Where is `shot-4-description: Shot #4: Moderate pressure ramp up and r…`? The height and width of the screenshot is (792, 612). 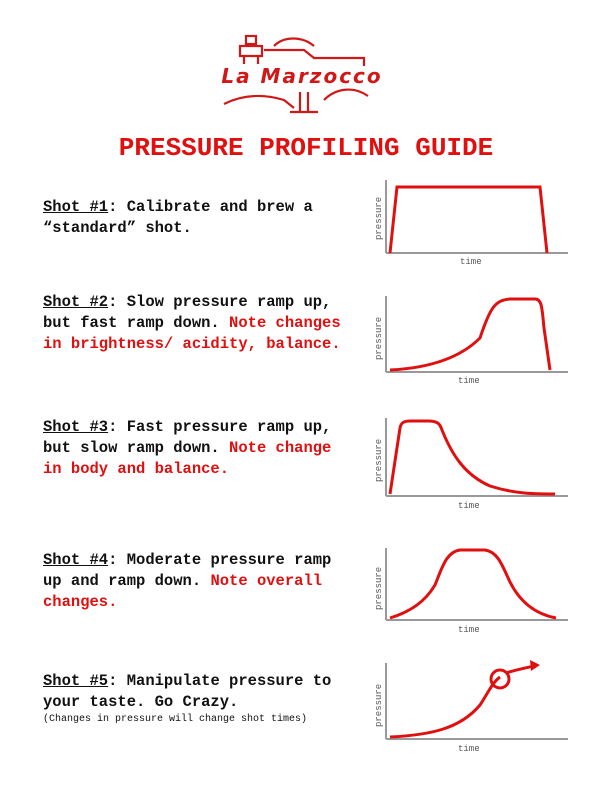
shot-4-description: Shot #4: Moderate pressure ramp up and r… is located at coordinates (195, 581).